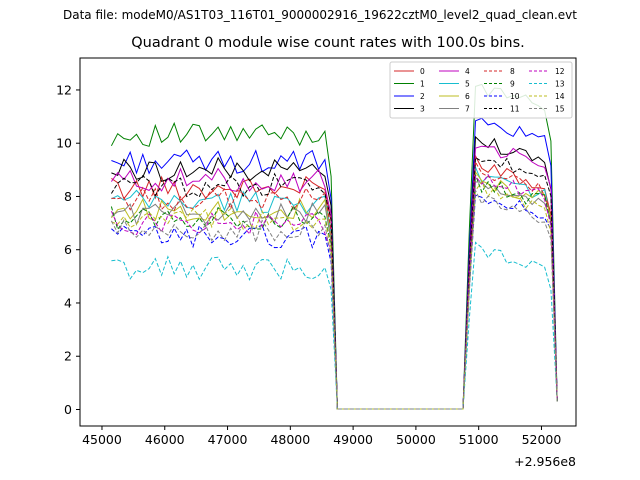 This screenshot has width=640, height=480. What do you see at coordinates (560, 71) in the screenshot?
I see `legend-label: 12` at bounding box center [560, 71].